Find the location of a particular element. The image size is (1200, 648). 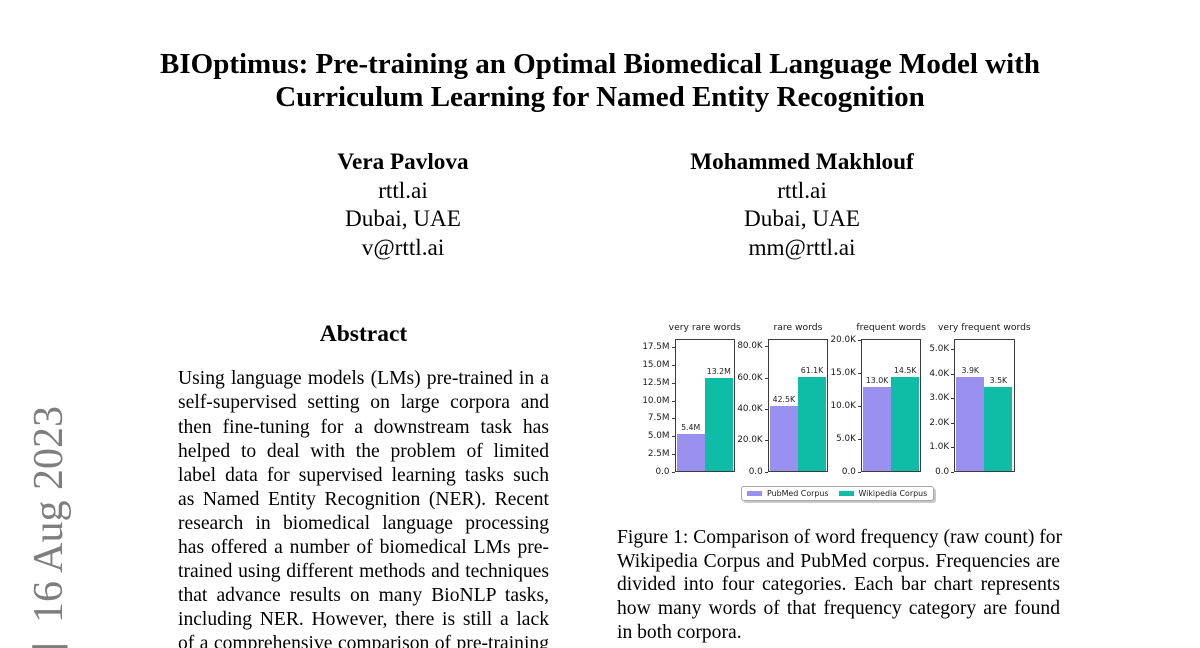

y-tick-label: 10.0K is located at coordinates (843, 405).